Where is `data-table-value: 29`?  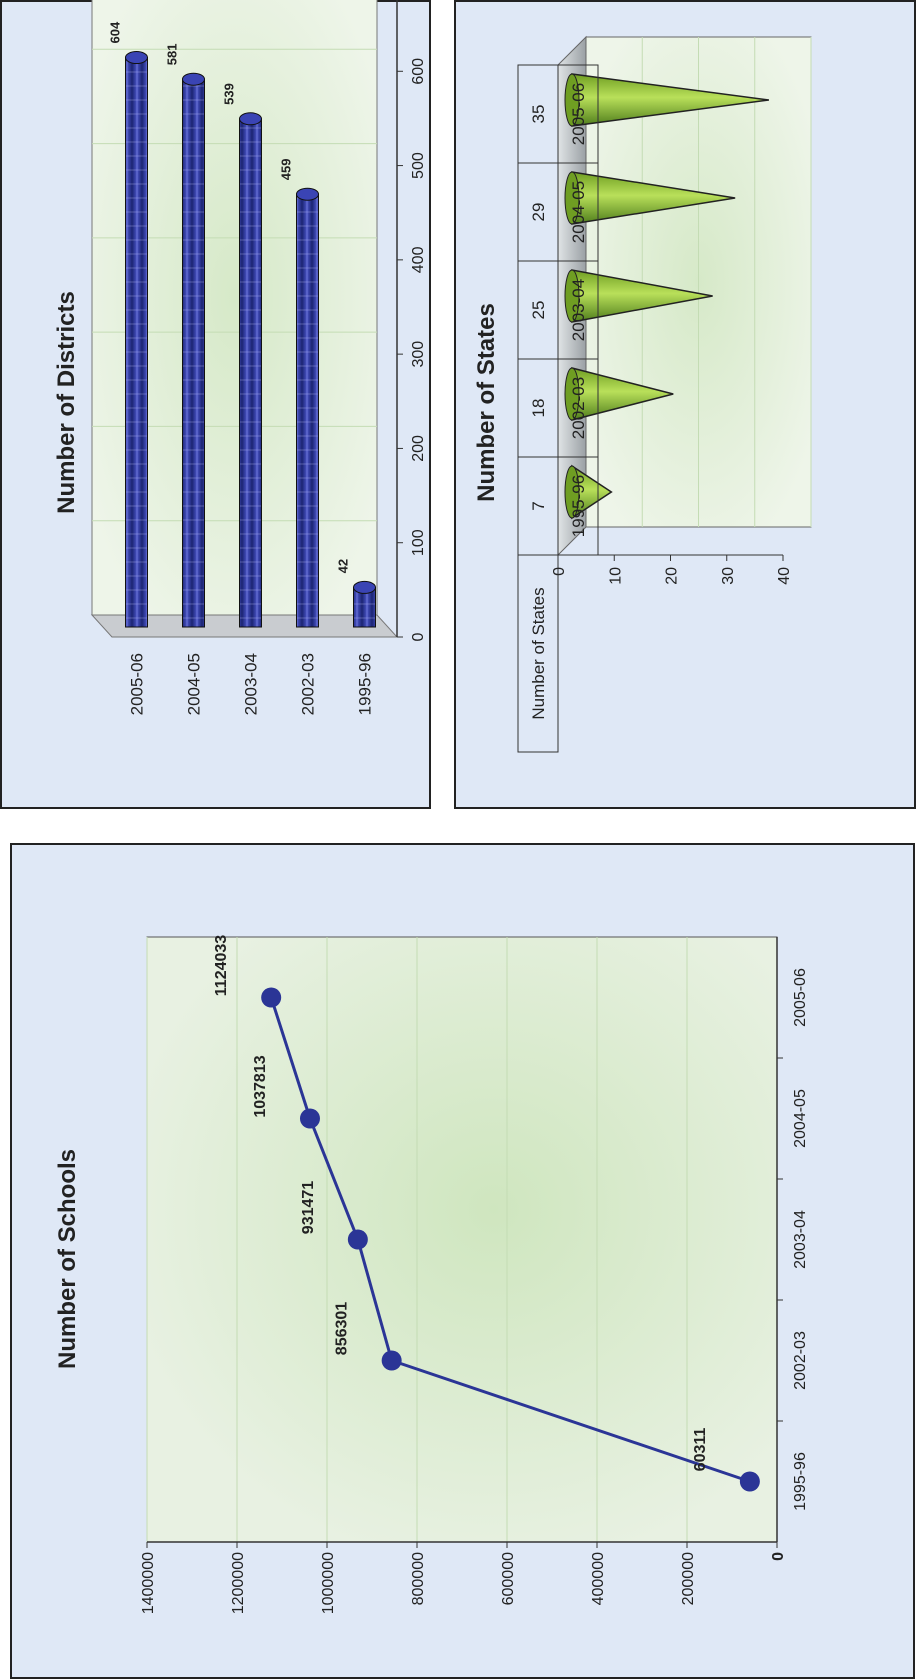
data-table-value: 29 is located at coordinates (538, 212).